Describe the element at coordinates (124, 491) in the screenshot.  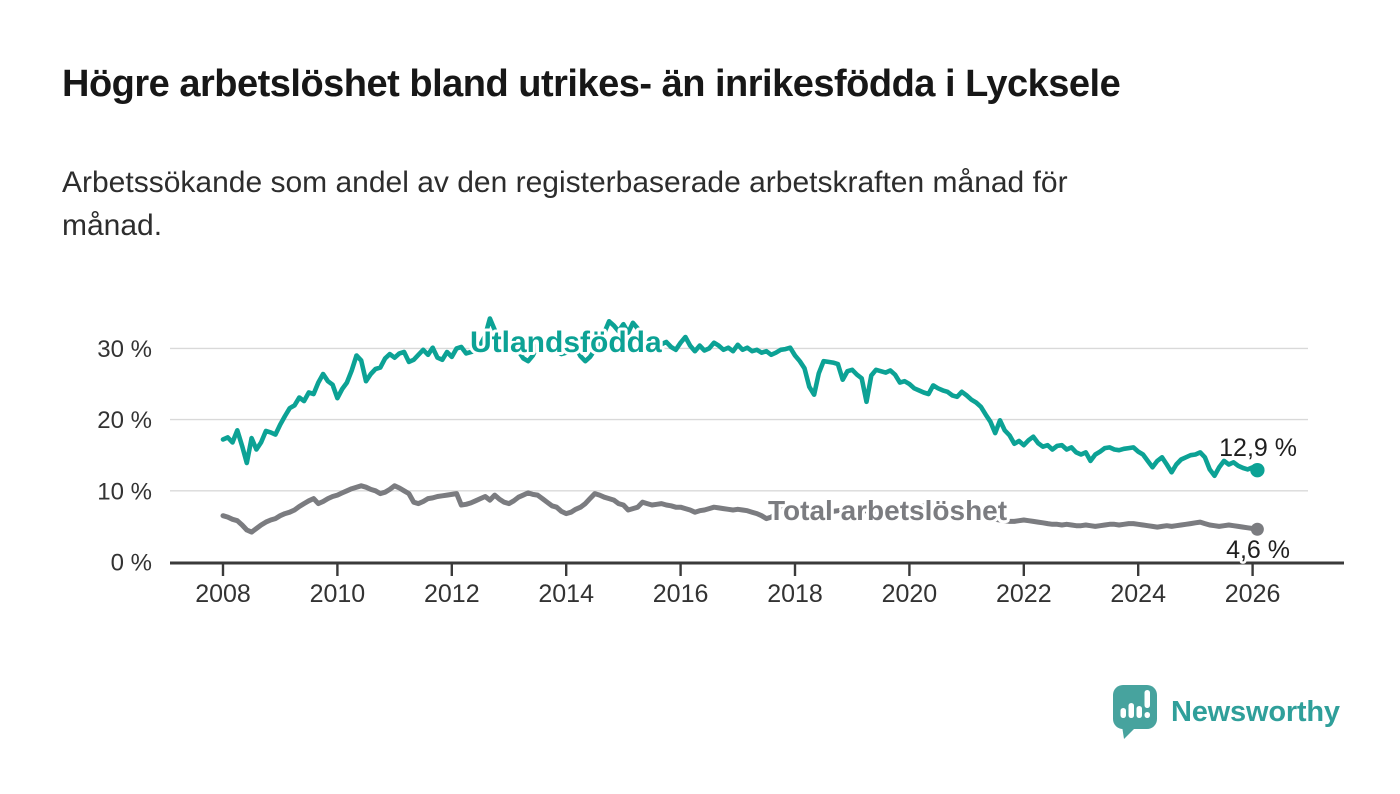
I see `y-axis-label: 10 %` at that location.